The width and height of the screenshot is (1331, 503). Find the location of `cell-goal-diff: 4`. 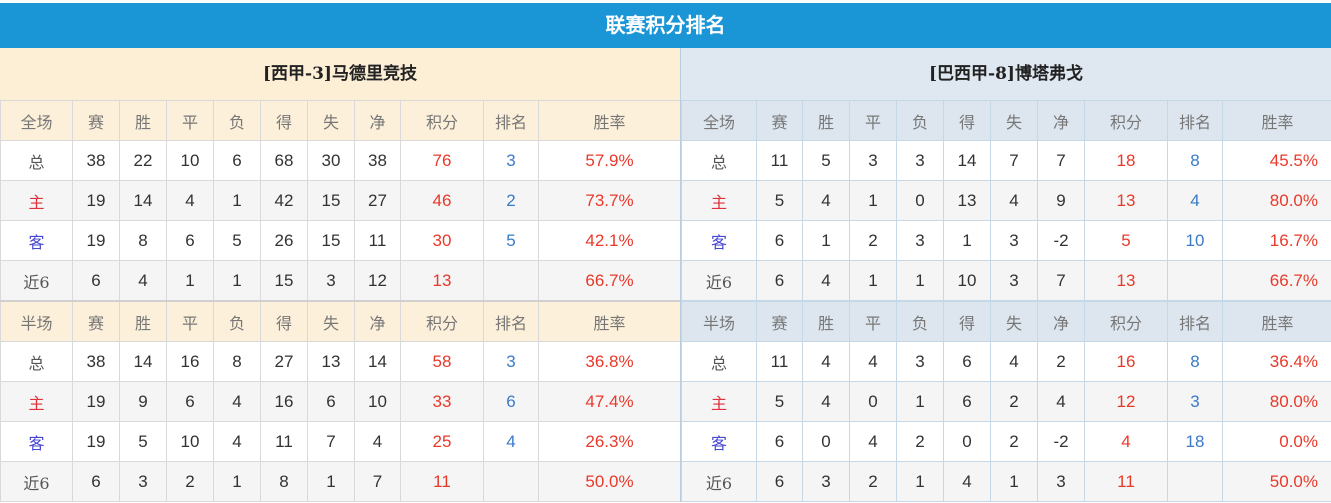

cell-goal-diff: 4 is located at coordinates (1061, 401).